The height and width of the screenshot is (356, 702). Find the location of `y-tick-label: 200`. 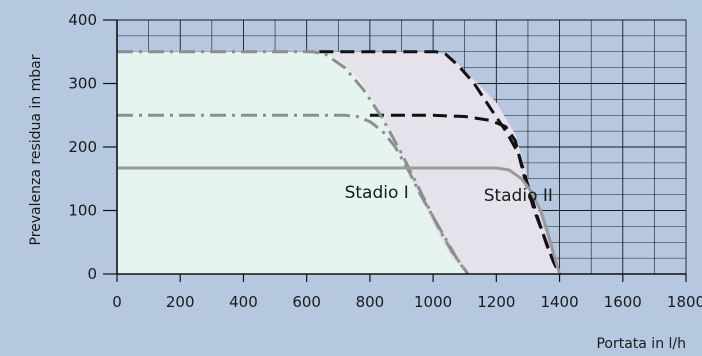

y-tick-label: 200 is located at coordinates (82, 147).